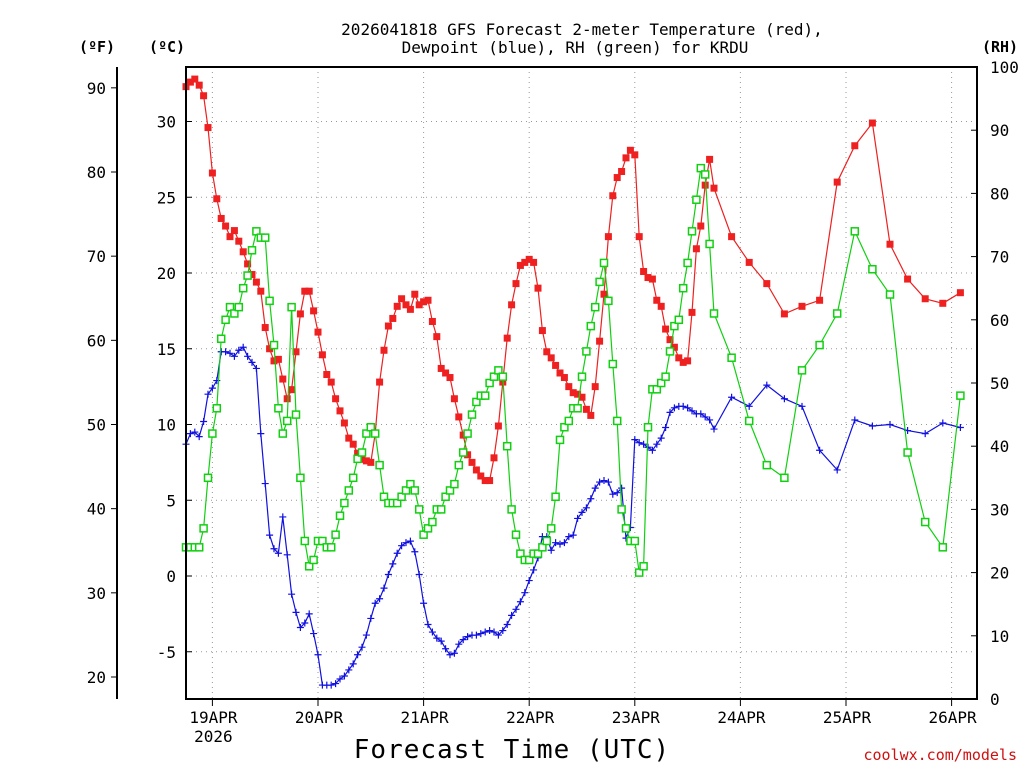 The width and height of the screenshot is (1024, 768). What do you see at coordinates (166, 197) in the screenshot?
I see `c-tick-label: 25` at bounding box center [166, 197].